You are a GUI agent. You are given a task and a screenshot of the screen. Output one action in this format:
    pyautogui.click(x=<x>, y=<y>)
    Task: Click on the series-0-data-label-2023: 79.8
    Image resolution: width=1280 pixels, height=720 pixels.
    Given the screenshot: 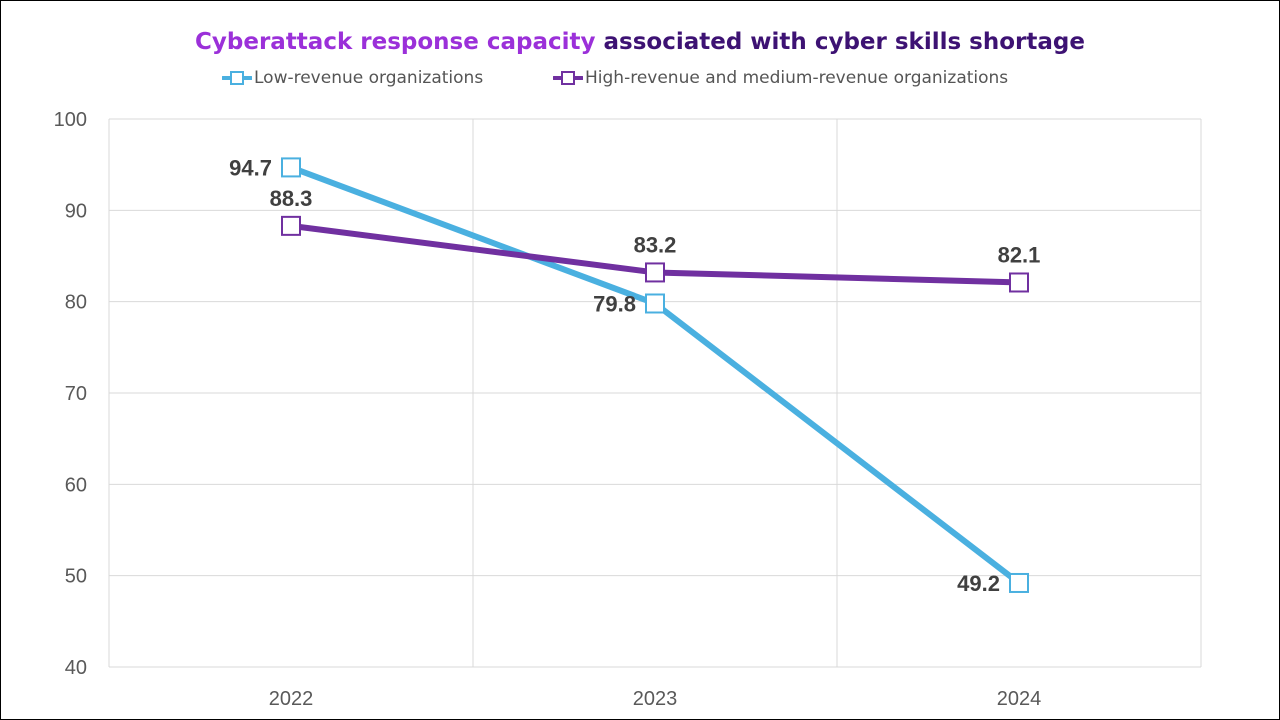 What is the action you would take?
    pyautogui.click(x=614, y=303)
    